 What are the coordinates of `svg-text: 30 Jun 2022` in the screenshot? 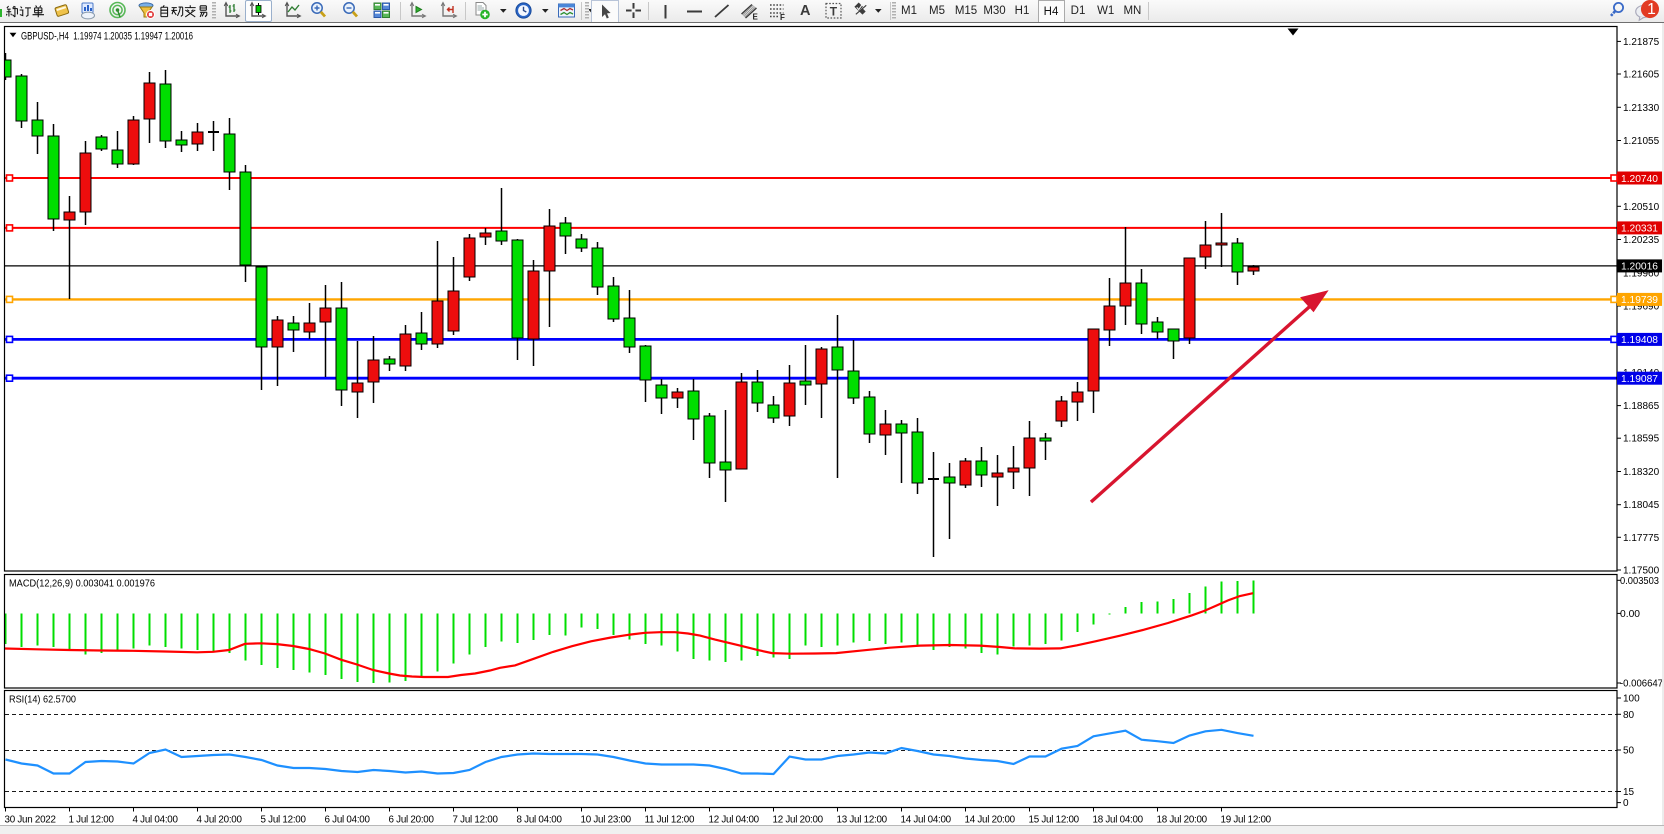 It's located at (30, 820).